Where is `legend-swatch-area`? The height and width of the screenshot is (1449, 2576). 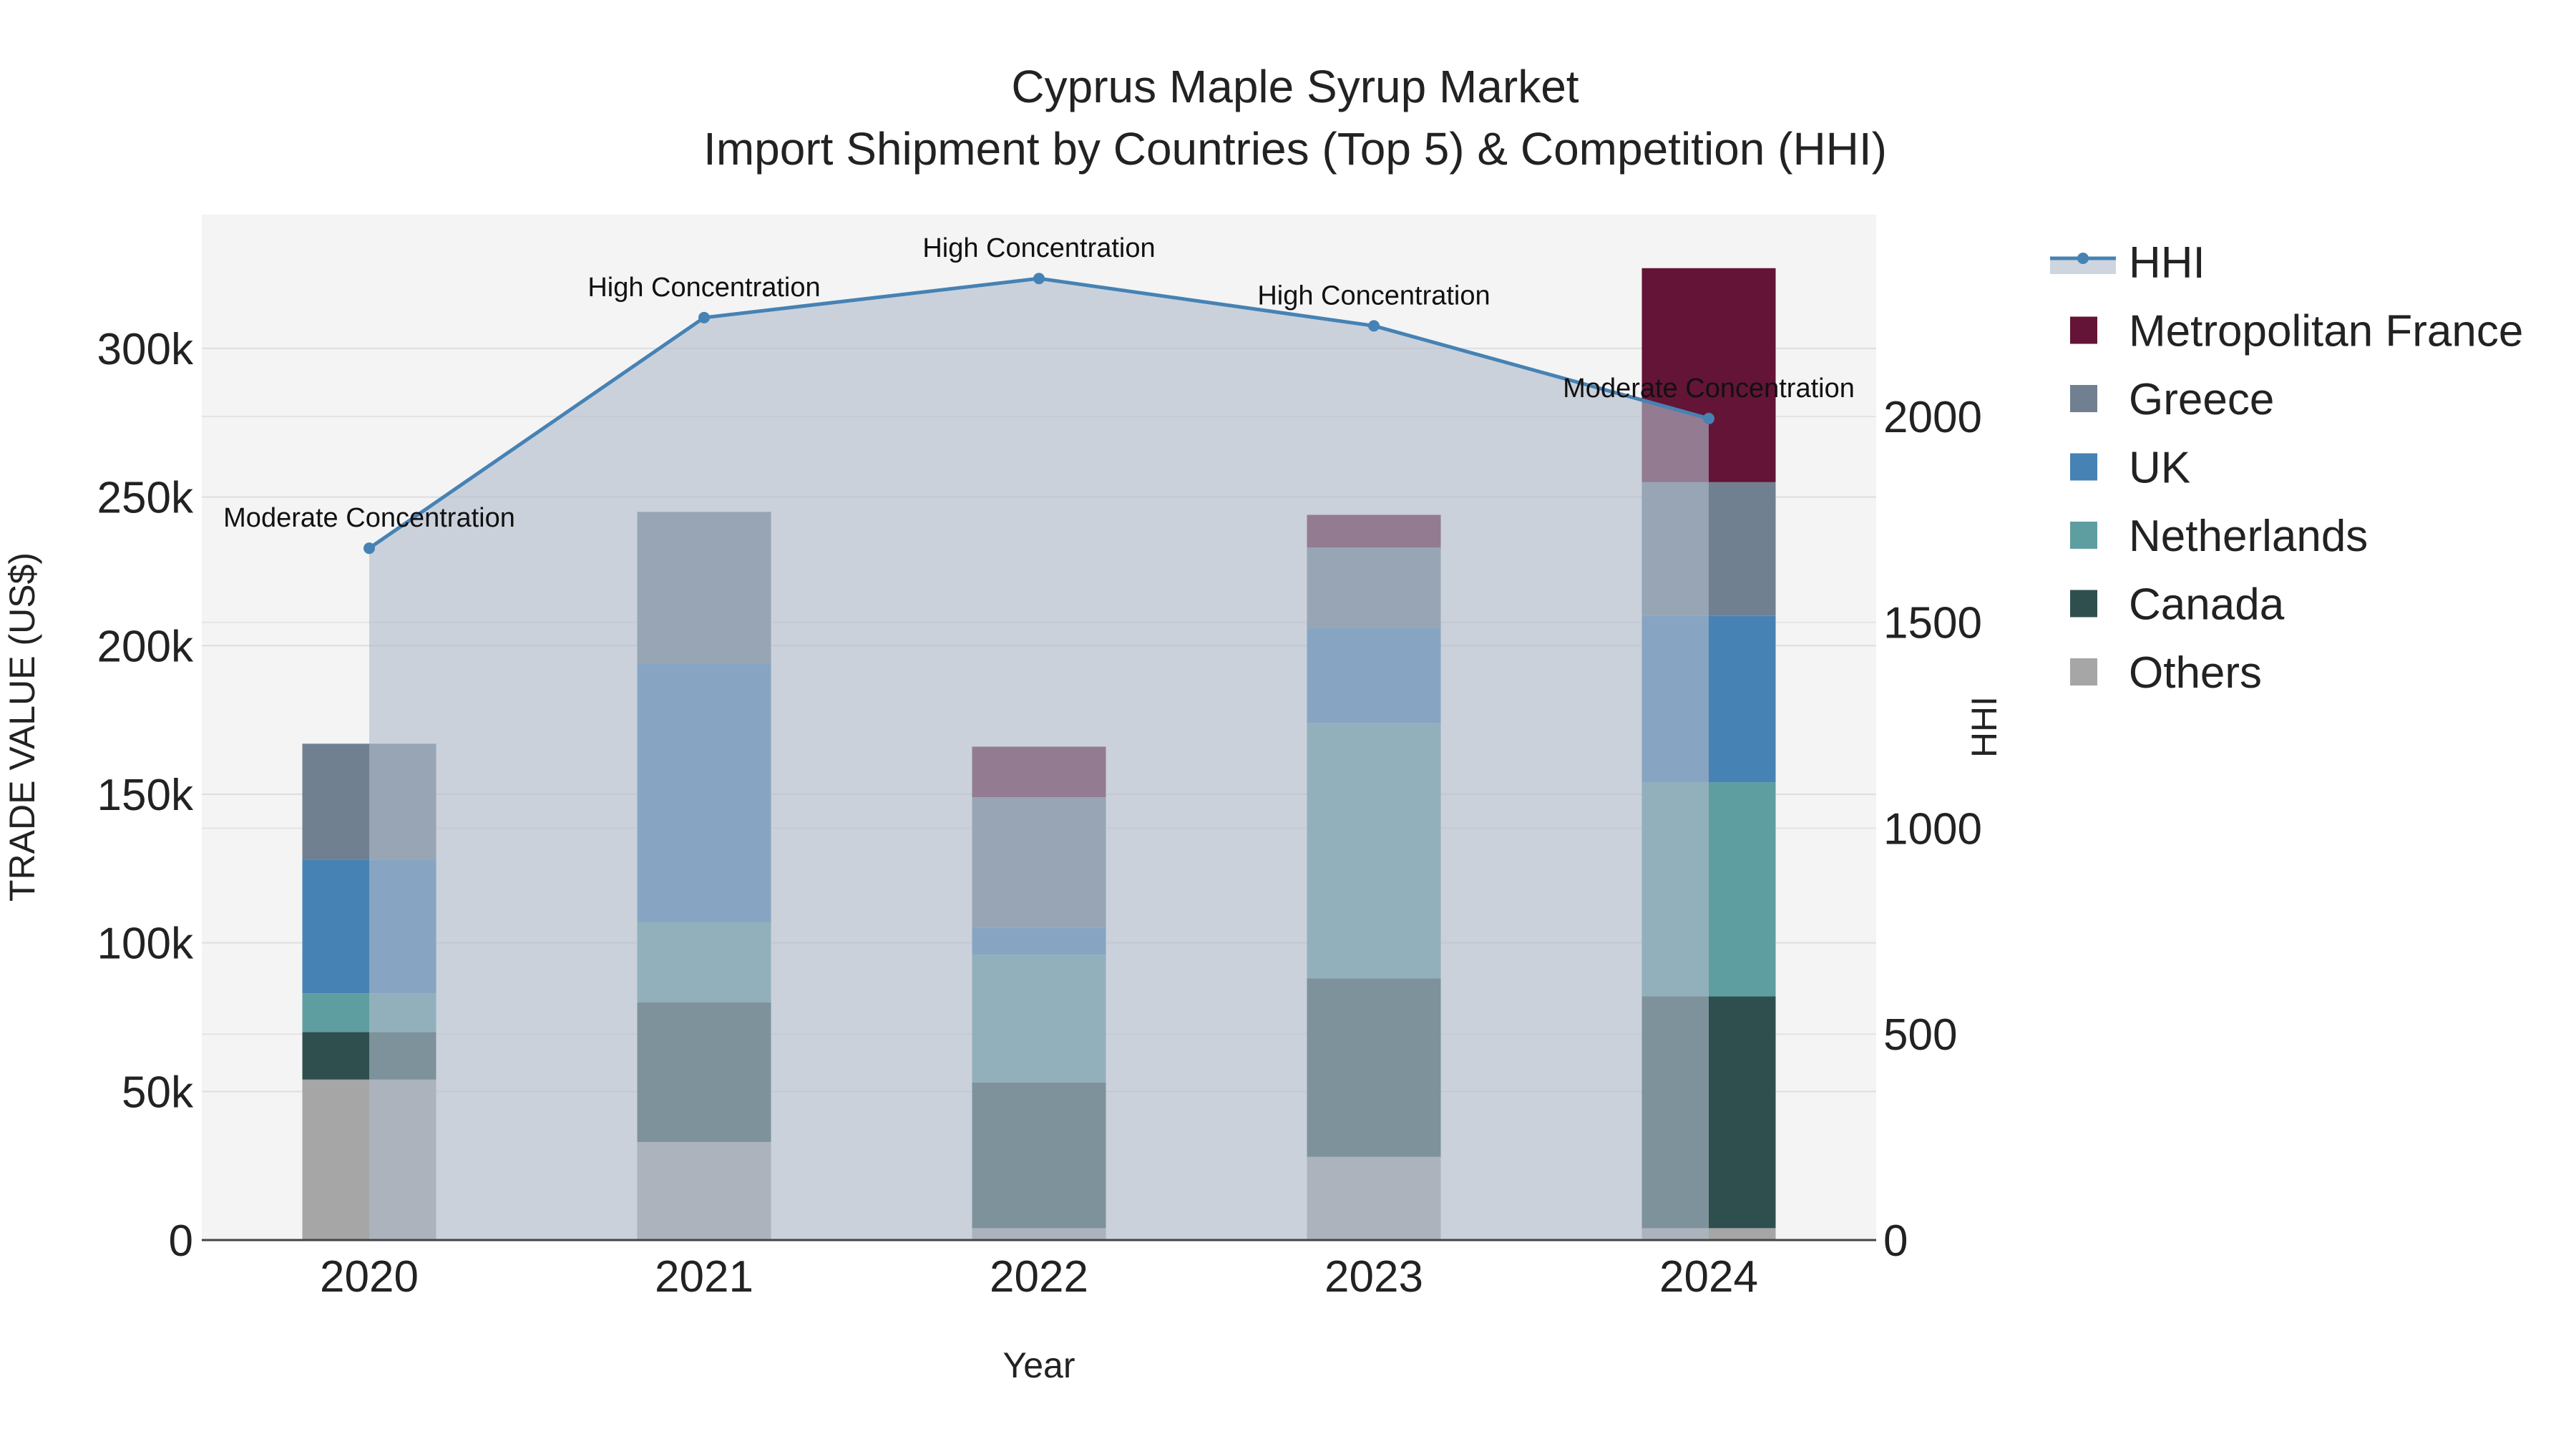 legend-swatch-area is located at coordinates (2083, 266).